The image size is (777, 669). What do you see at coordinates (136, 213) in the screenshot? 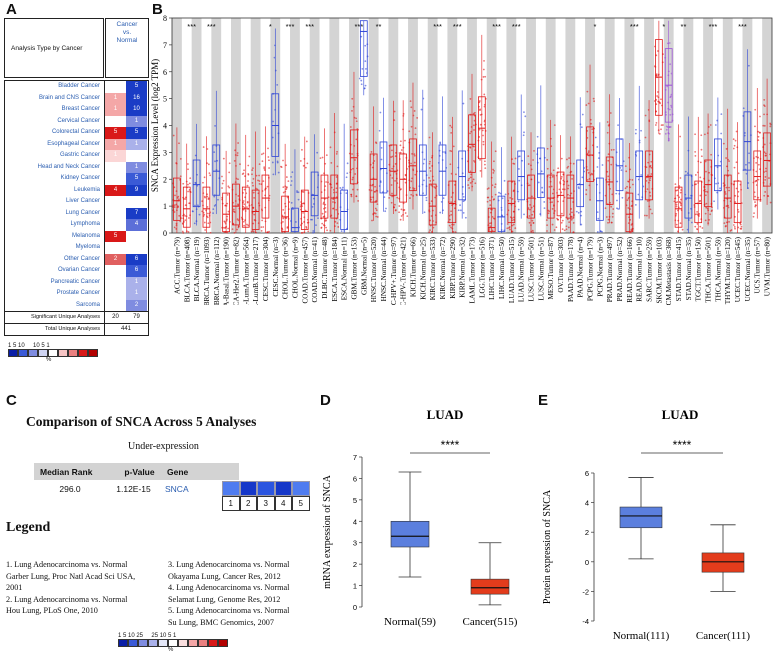
I see `down-count-cell: 7` at bounding box center [136, 213].